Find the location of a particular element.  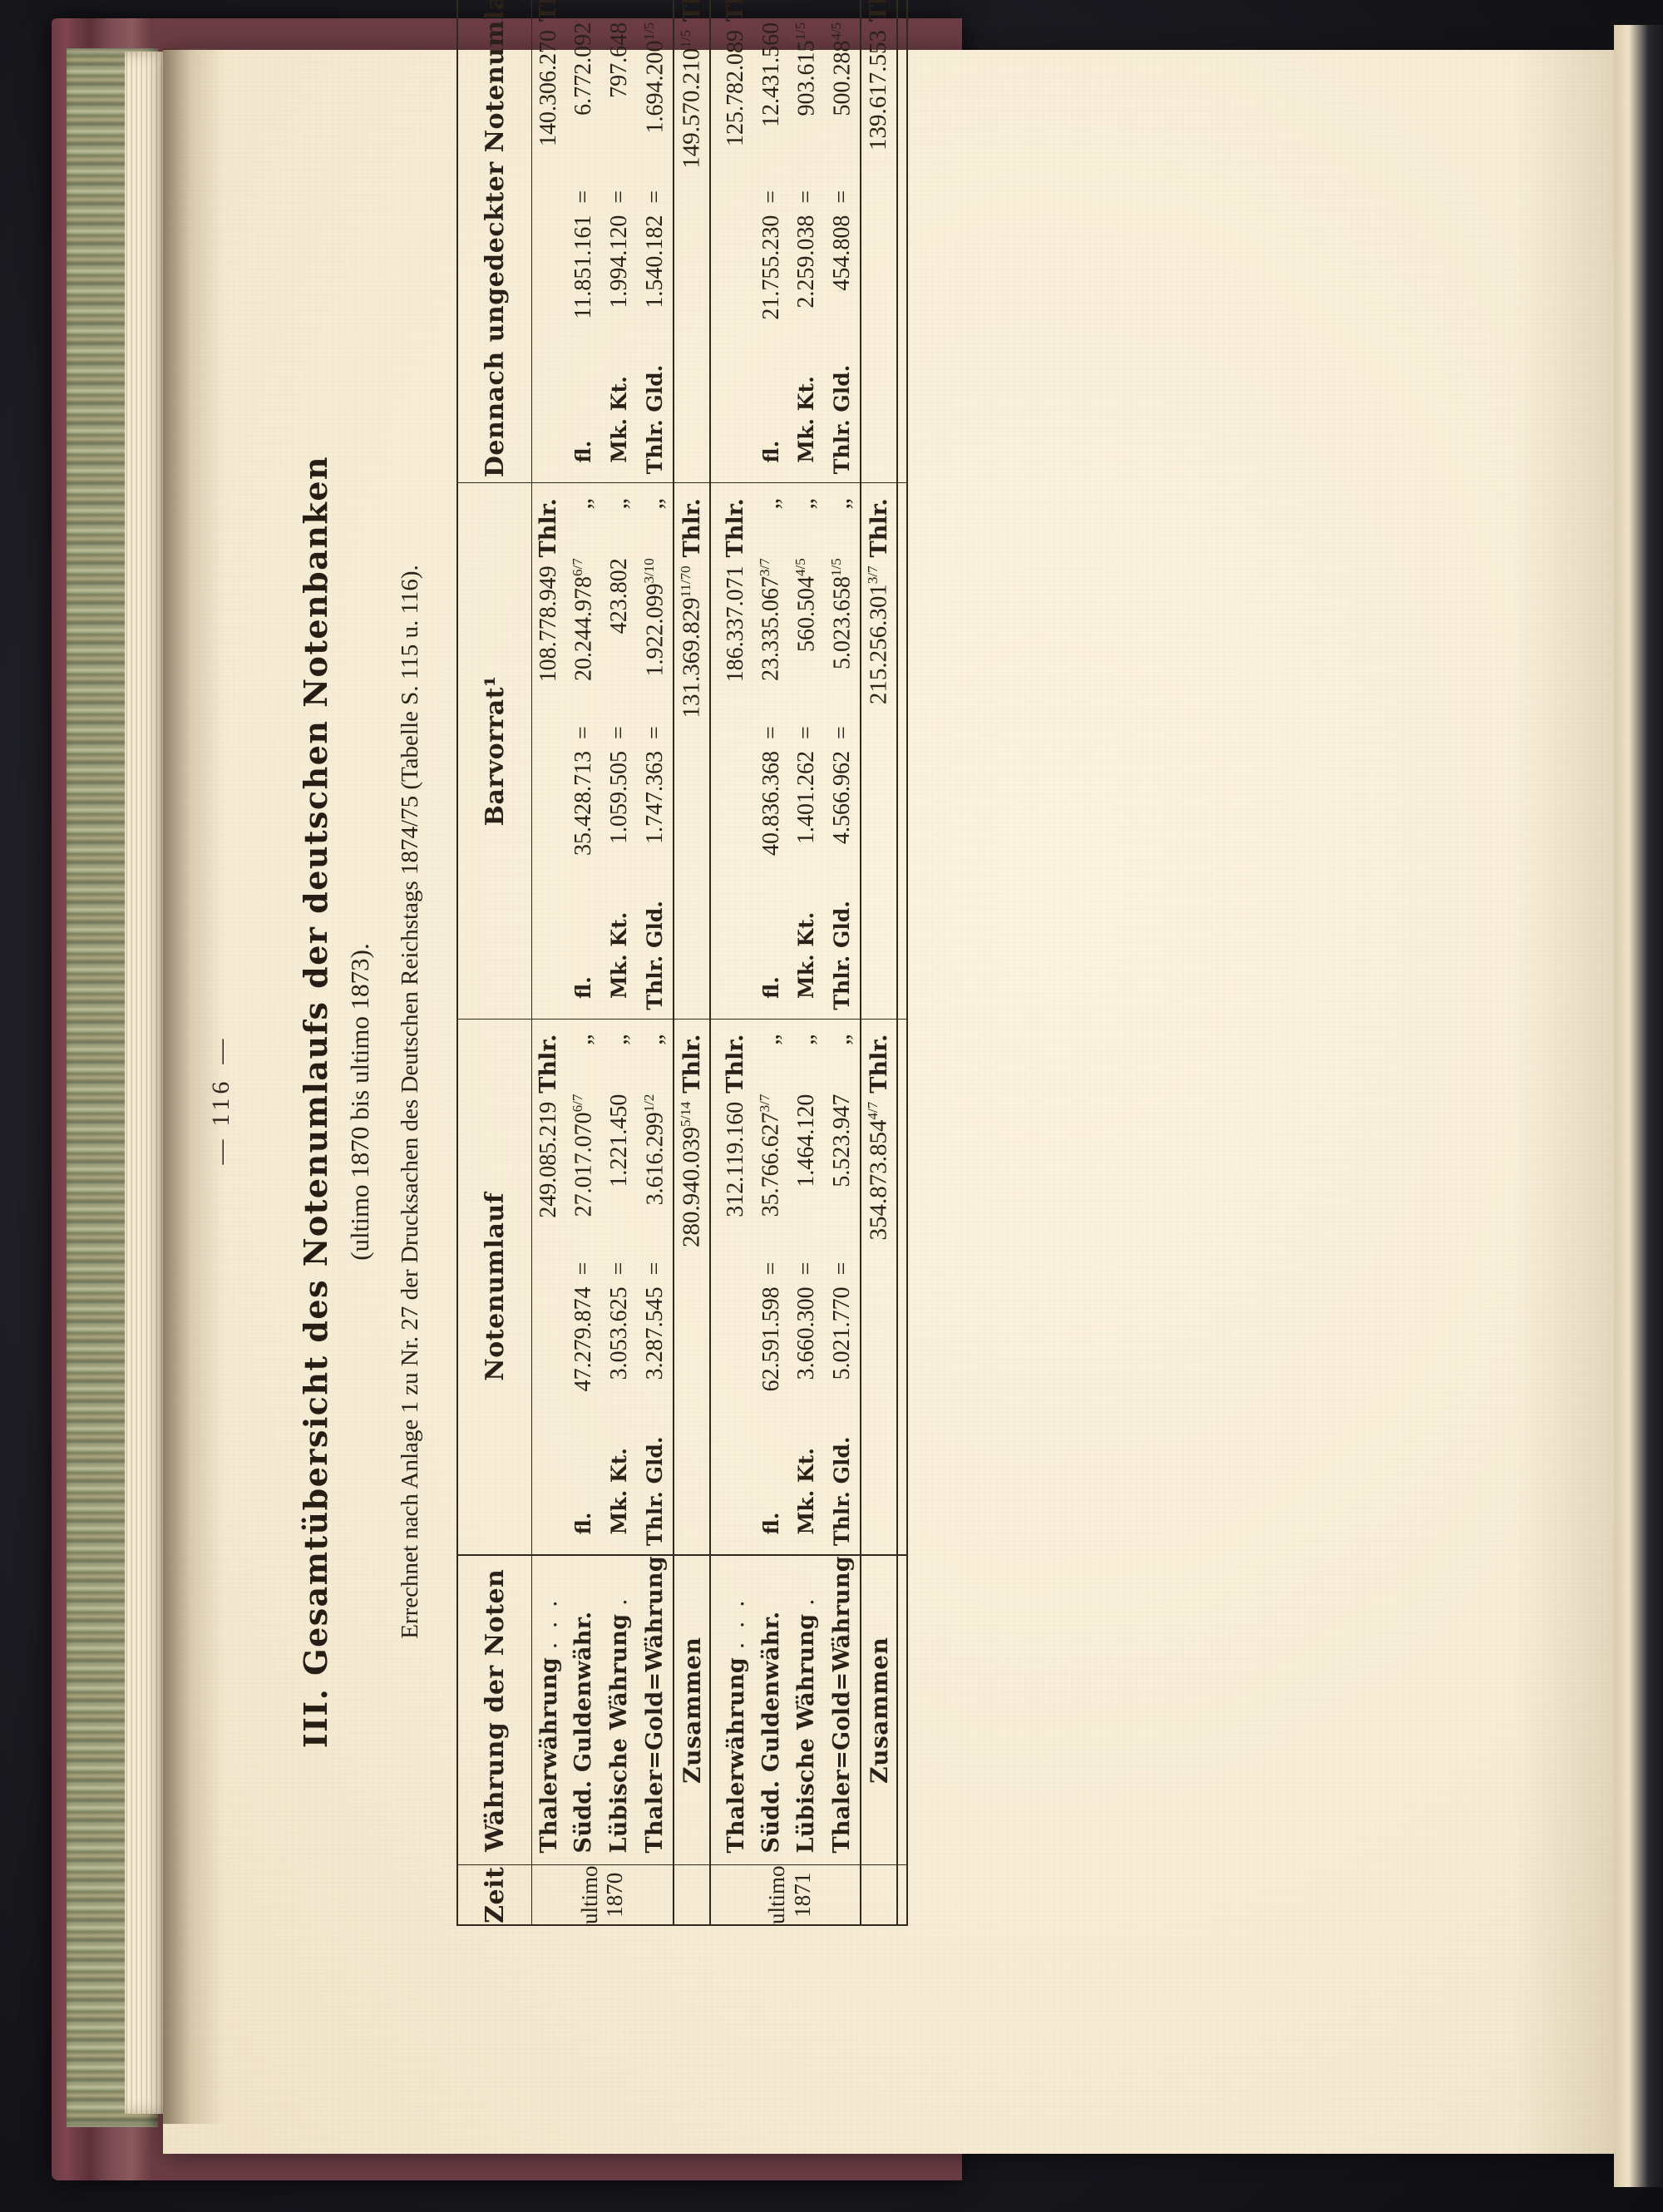

sum-label: Zusammen is located at coordinates (878, 1709).